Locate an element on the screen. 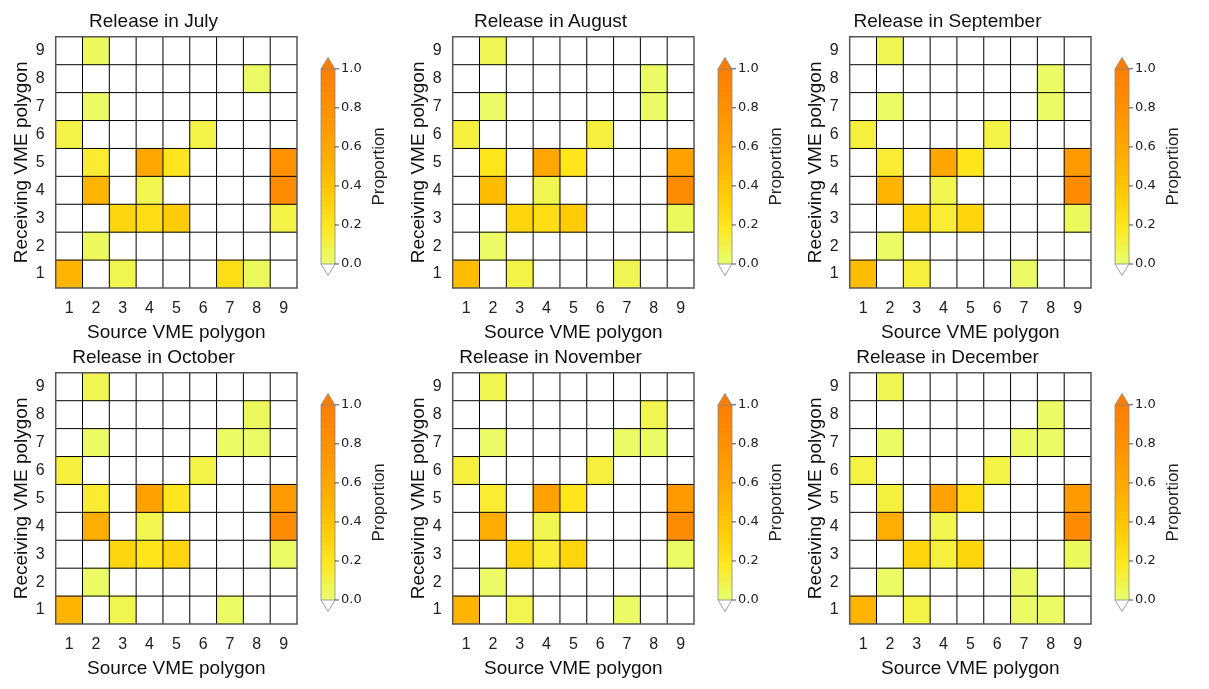 This screenshot has width=1209, height=689. chart-title: Release in August is located at coordinates (550, 20).